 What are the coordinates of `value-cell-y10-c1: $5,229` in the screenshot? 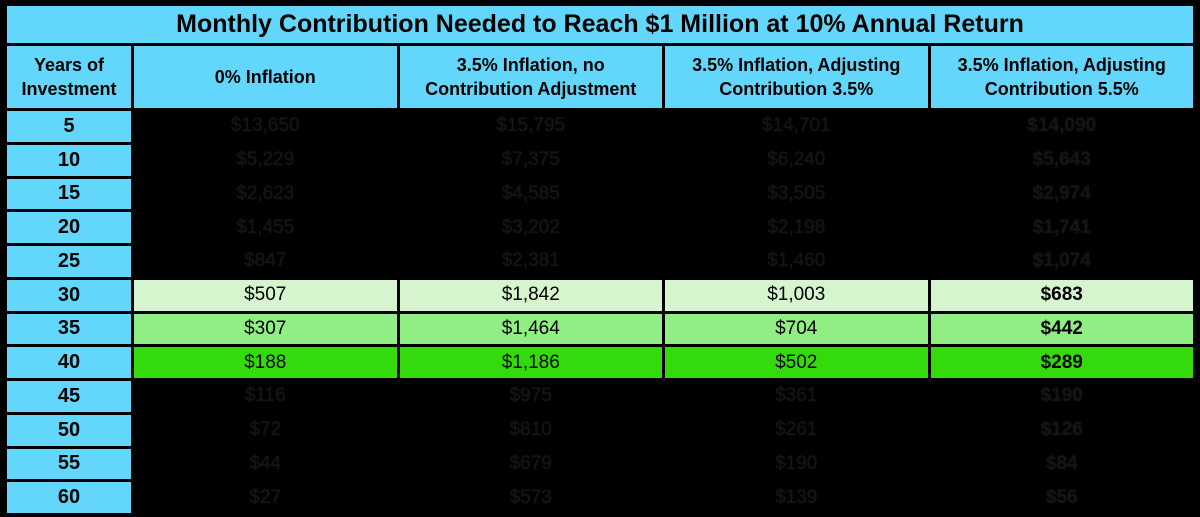 It's located at (265, 160).